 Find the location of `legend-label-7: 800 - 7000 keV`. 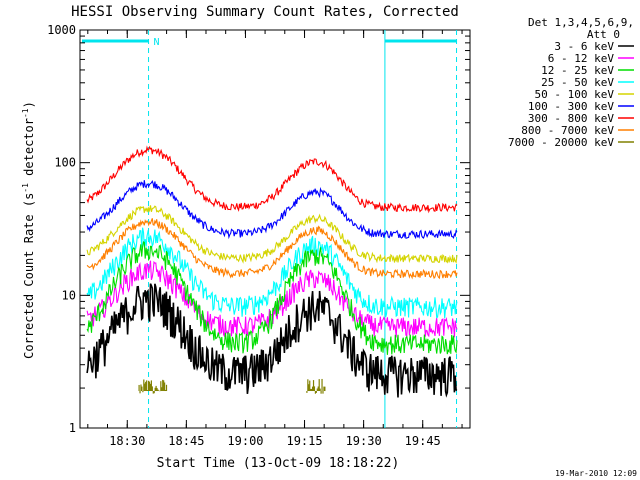

legend-label-7: 800 - 7000 keV is located at coordinates (567, 130).